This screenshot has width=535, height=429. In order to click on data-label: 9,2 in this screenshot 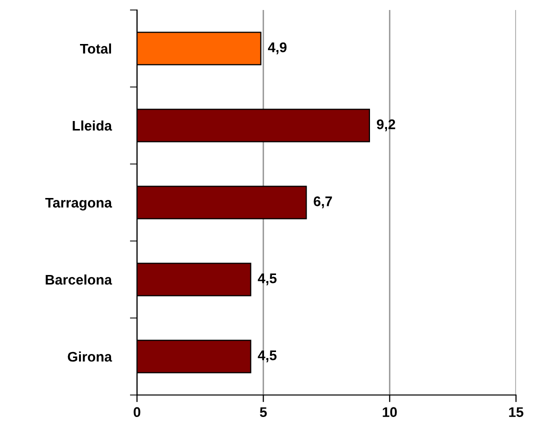, I will do `click(386, 125)`.